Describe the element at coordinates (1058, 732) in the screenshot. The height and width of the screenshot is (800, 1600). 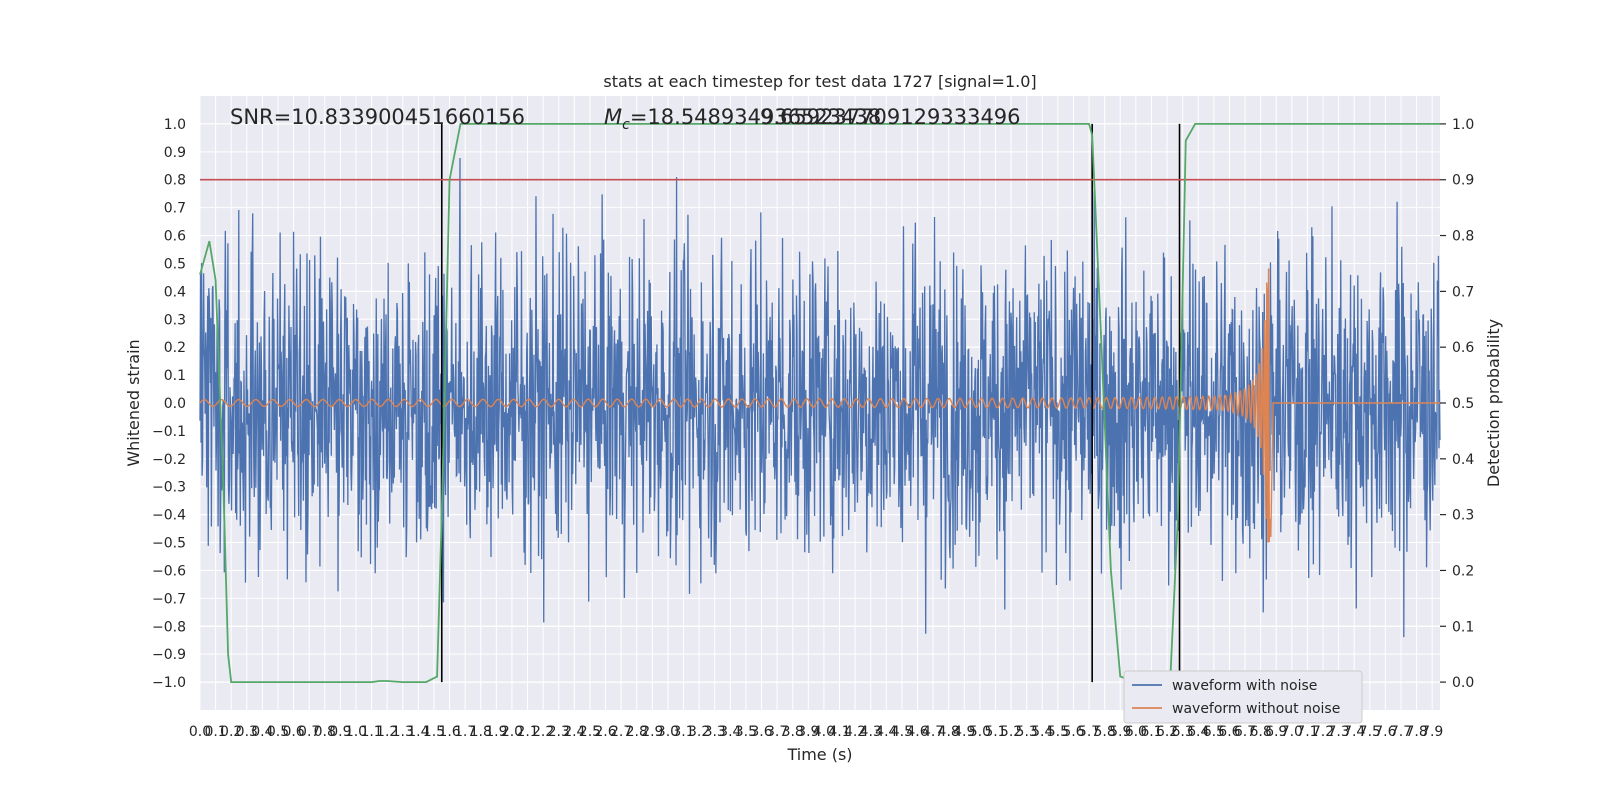
I see `x-tick-label: 5.5` at that location.